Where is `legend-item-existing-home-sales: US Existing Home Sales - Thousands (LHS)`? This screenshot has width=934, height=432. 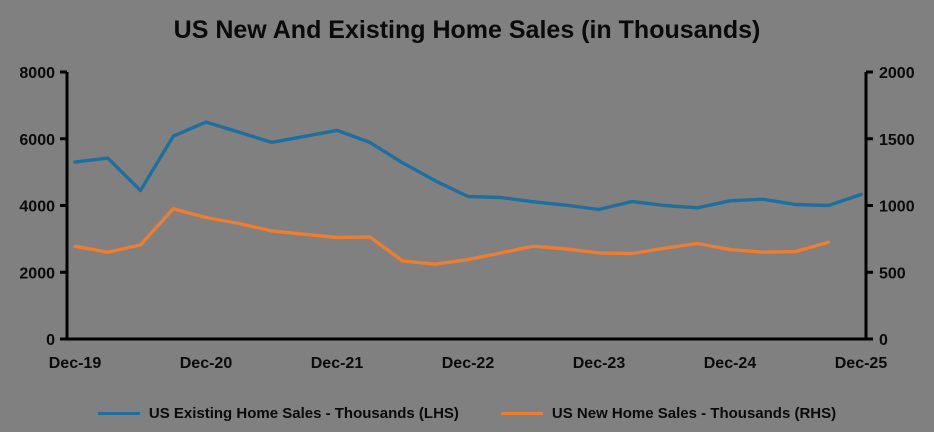 legend-item-existing-home-sales: US Existing Home Sales - Thousands (LHS) is located at coordinates (278, 413).